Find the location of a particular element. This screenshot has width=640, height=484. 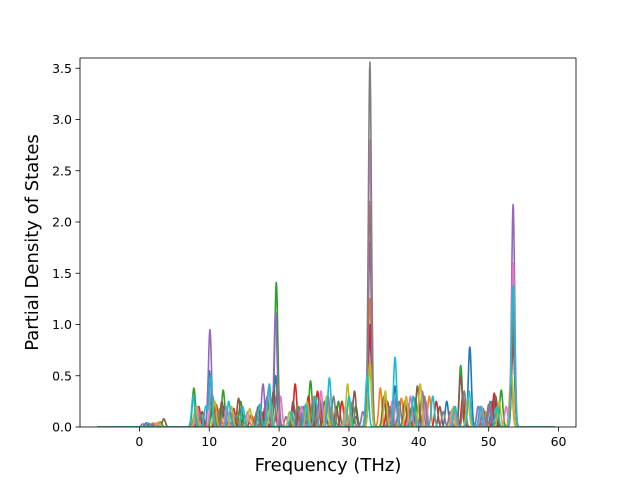

x-tick-label: 30 is located at coordinates (349, 441).